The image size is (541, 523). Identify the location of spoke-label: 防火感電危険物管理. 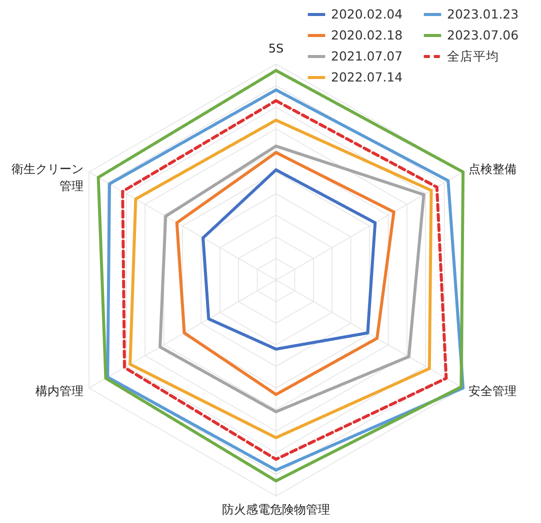
(276, 509).